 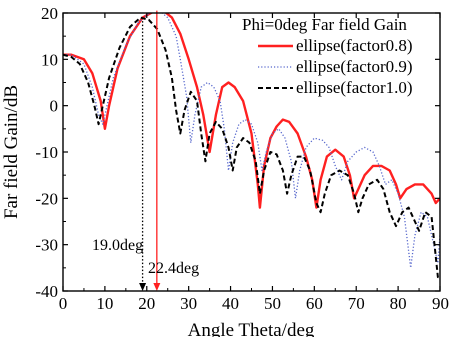 I want to click on x-tick-label: 50, so click(x=272, y=303).